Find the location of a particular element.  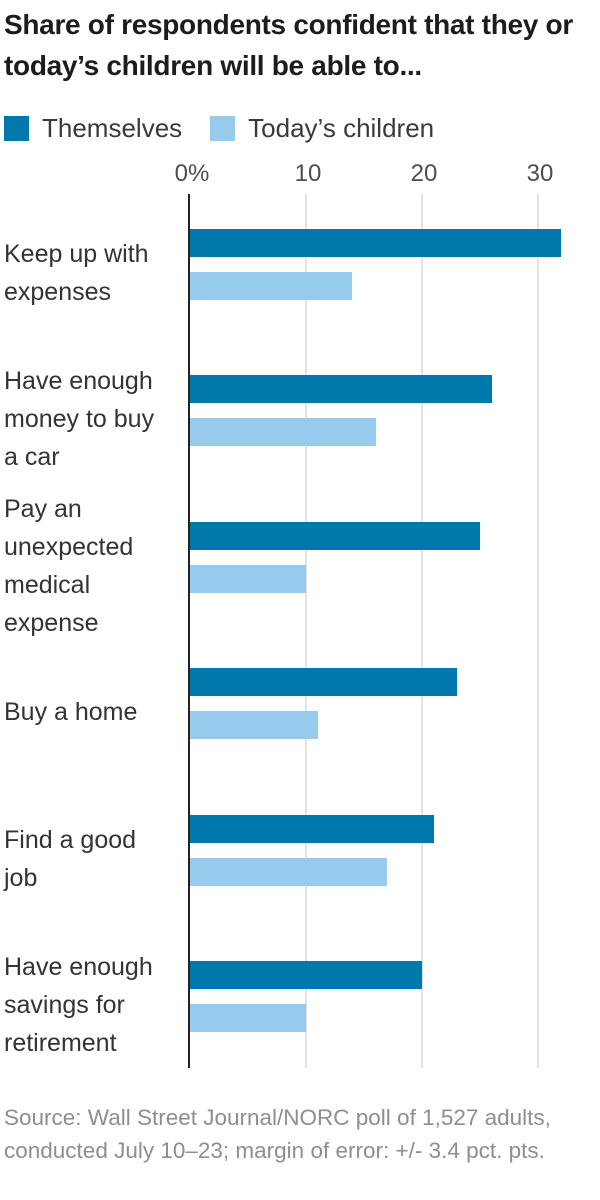

category-label-buy-a-home: Buy a home is located at coordinates (71, 712).